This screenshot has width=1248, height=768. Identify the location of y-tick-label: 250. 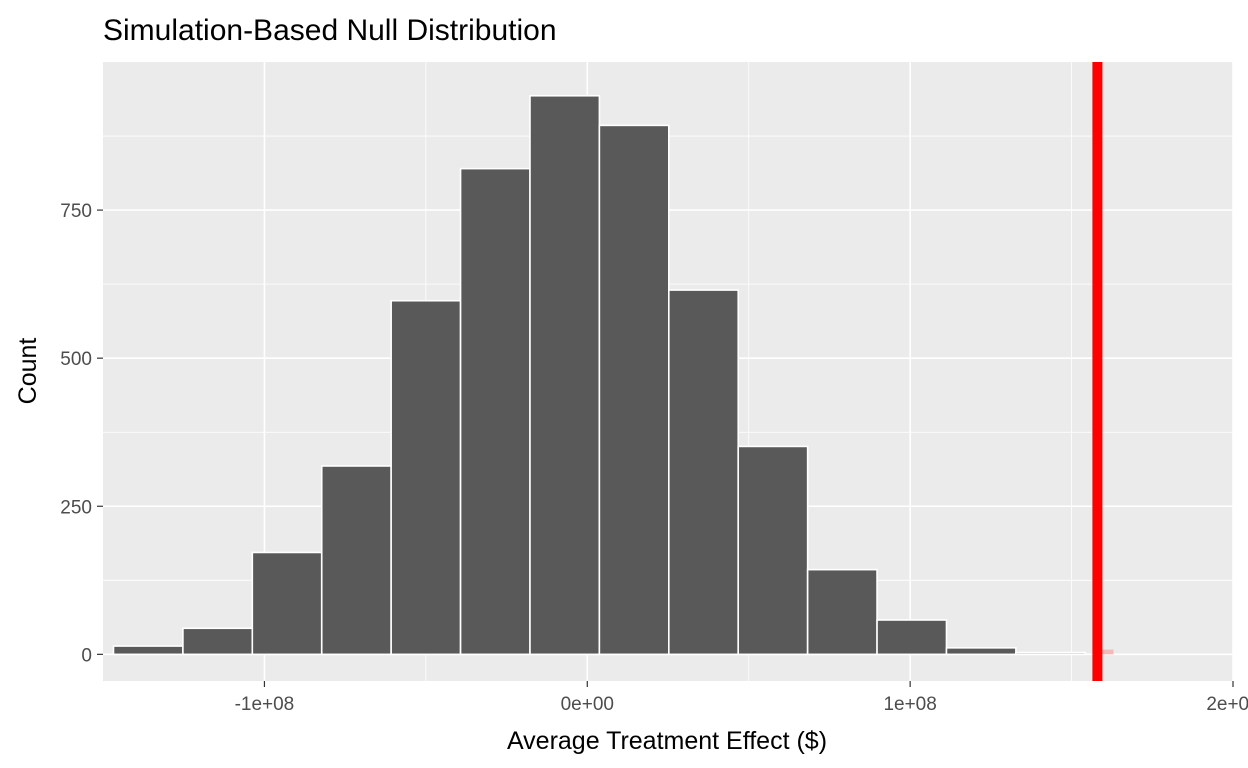
(76, 507).